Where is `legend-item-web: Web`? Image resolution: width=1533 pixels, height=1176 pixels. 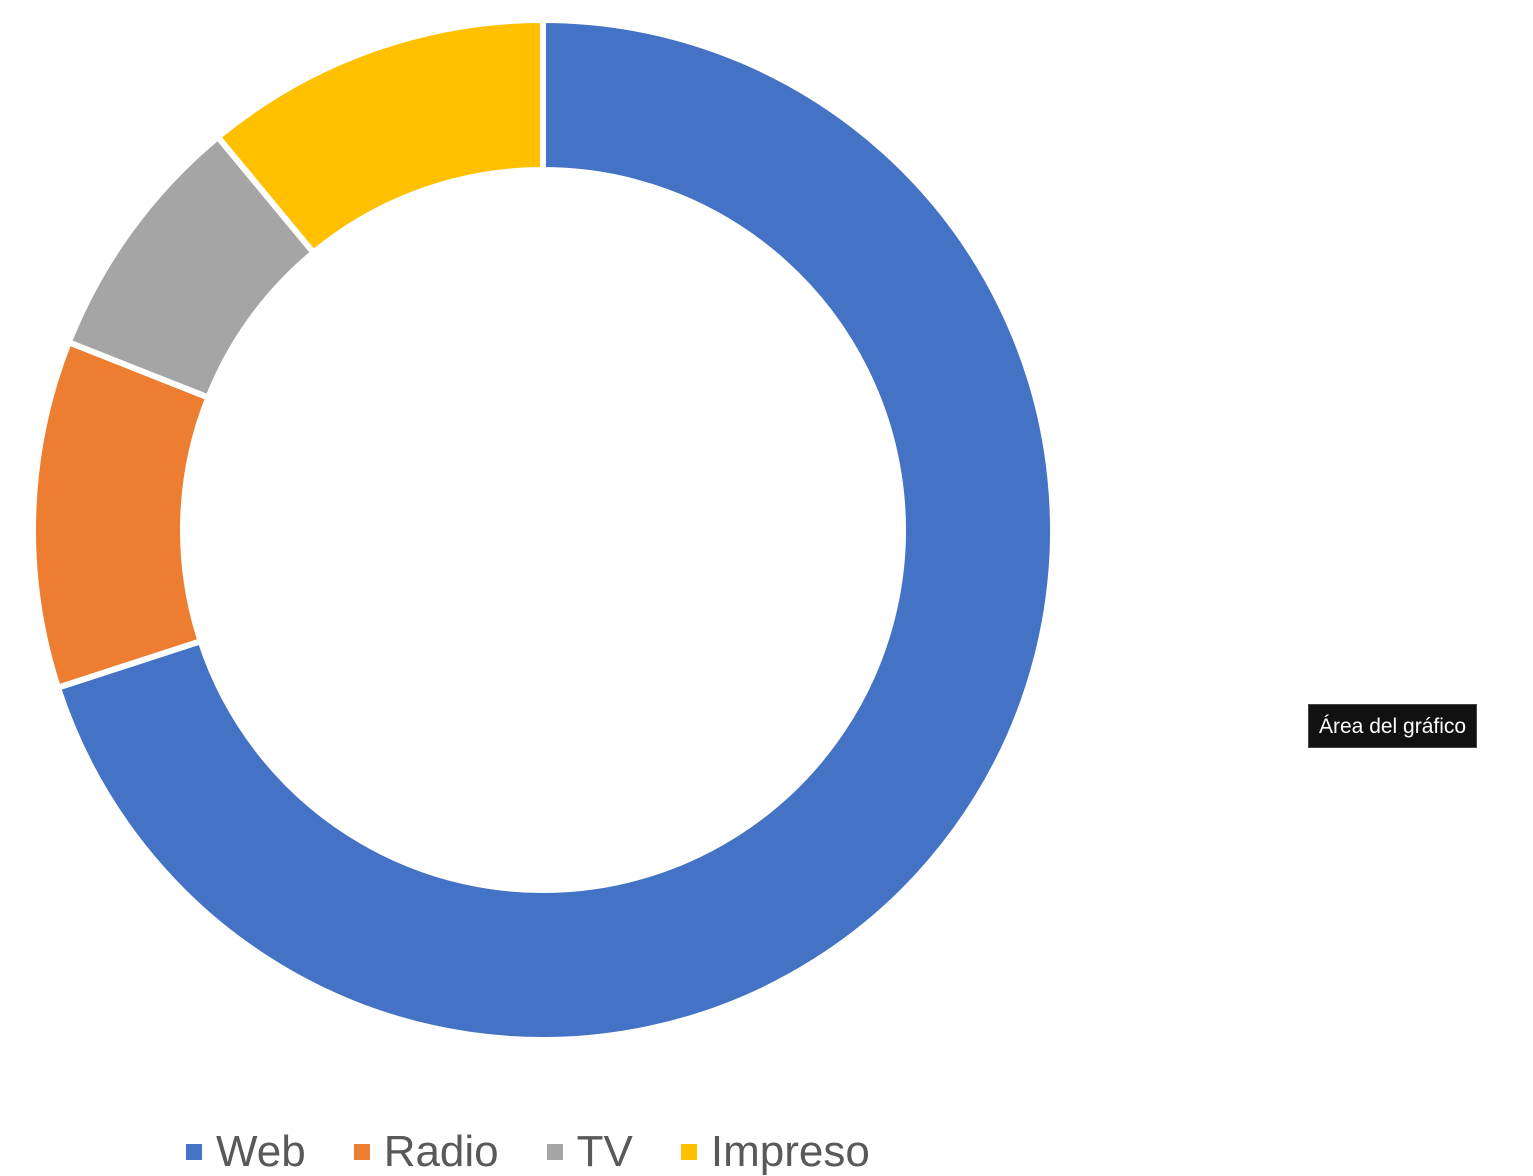 legend-item-web: Web is located at coordinates (246, 1152).